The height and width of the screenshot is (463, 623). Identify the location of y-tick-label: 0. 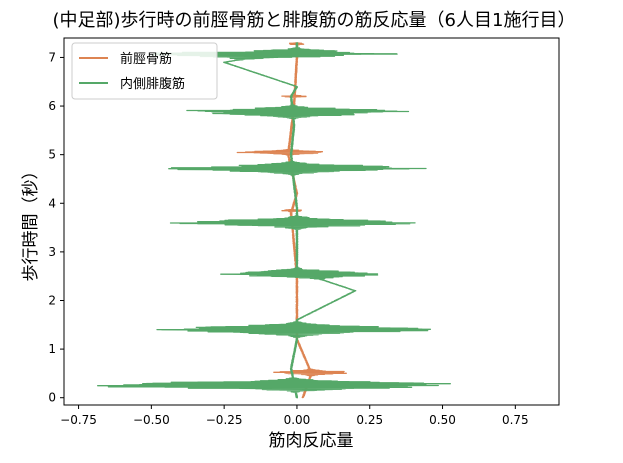
(52, 398).